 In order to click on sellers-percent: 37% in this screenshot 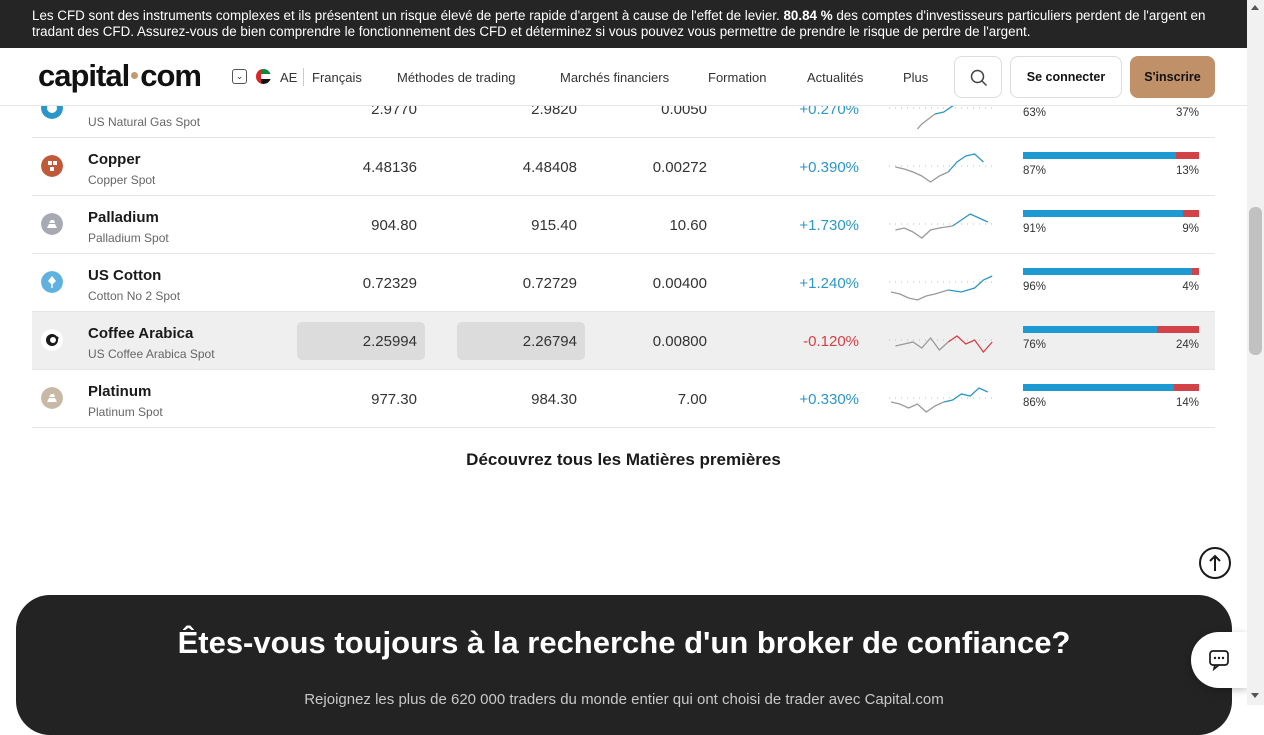, I will do `click(1187, 113)`.